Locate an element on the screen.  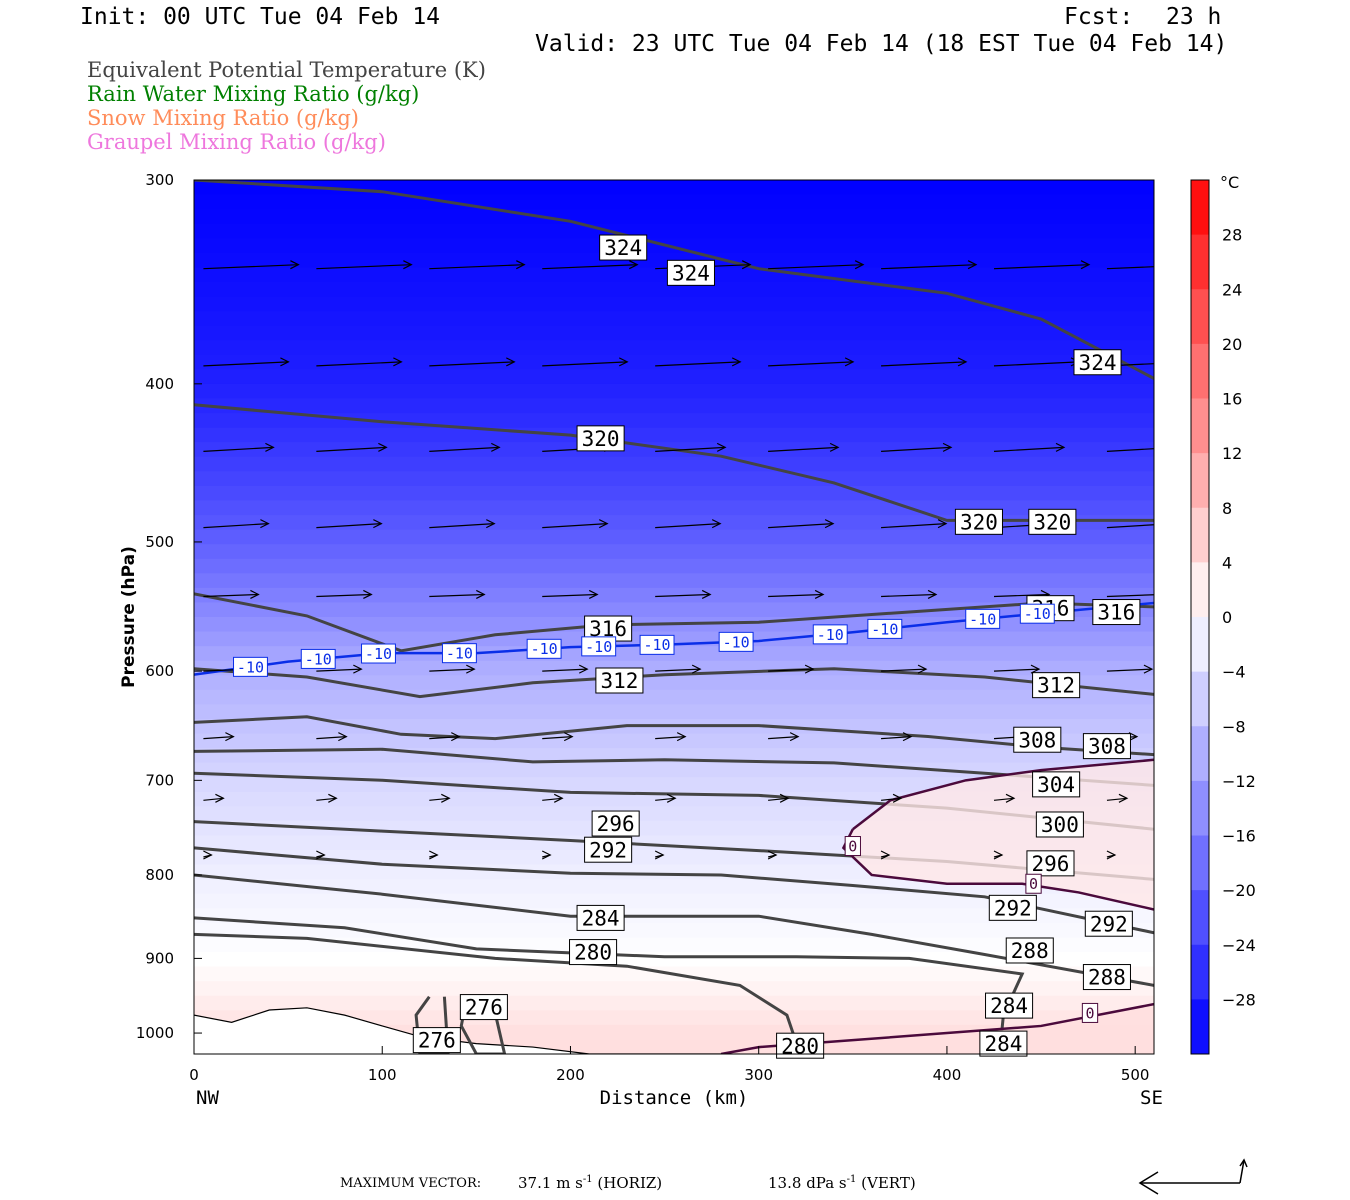
colorbar-tick-label: 12 is located at coordinates (1232, 453).